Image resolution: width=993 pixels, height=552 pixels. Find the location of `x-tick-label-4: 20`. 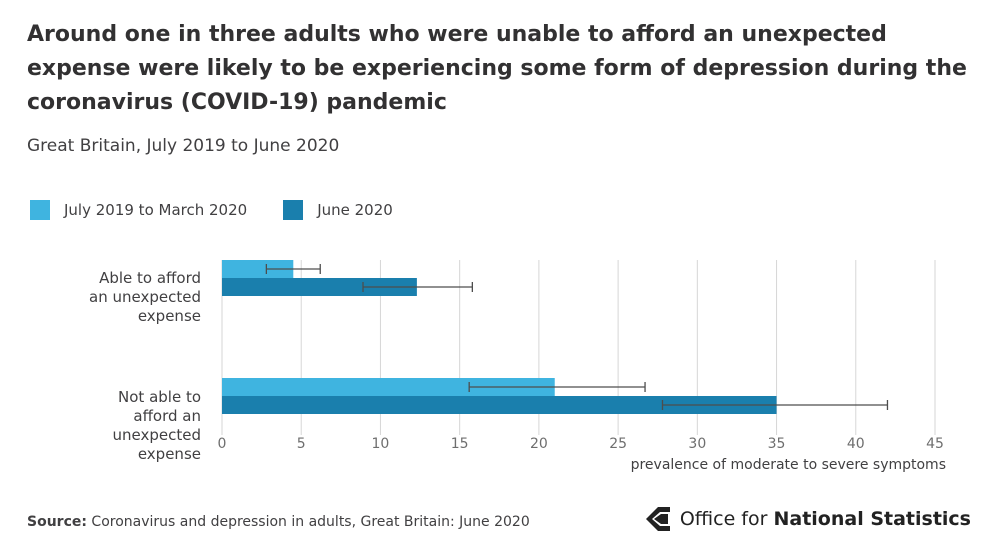

x-tick-label-4: 20 is located at coordinates (539, 444).